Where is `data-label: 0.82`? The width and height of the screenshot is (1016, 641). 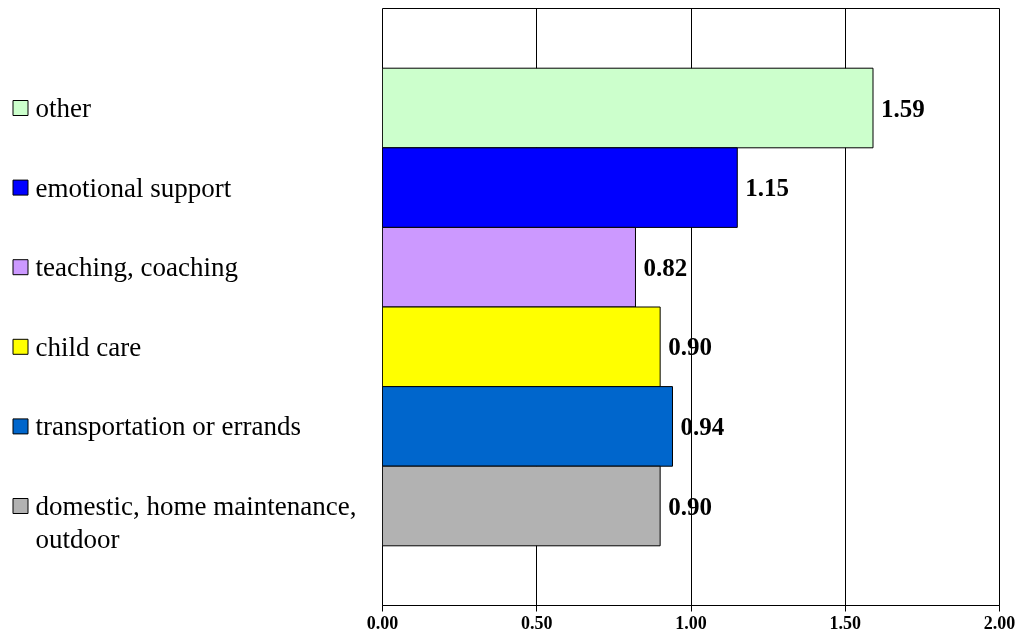
data-label: 0.82 is located at coordinates (665, 267).